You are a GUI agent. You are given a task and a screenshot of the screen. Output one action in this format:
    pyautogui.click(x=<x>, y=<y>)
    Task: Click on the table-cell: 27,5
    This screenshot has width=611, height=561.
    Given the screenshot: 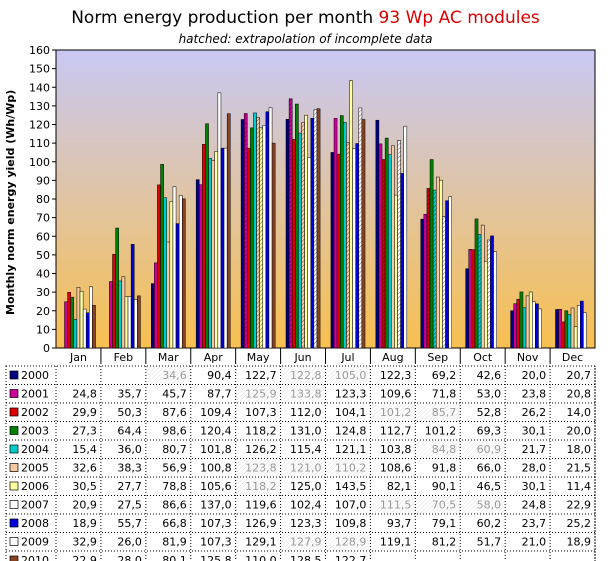 What is the action you would take?
    pyautogui.click(x=129, y=505)
    